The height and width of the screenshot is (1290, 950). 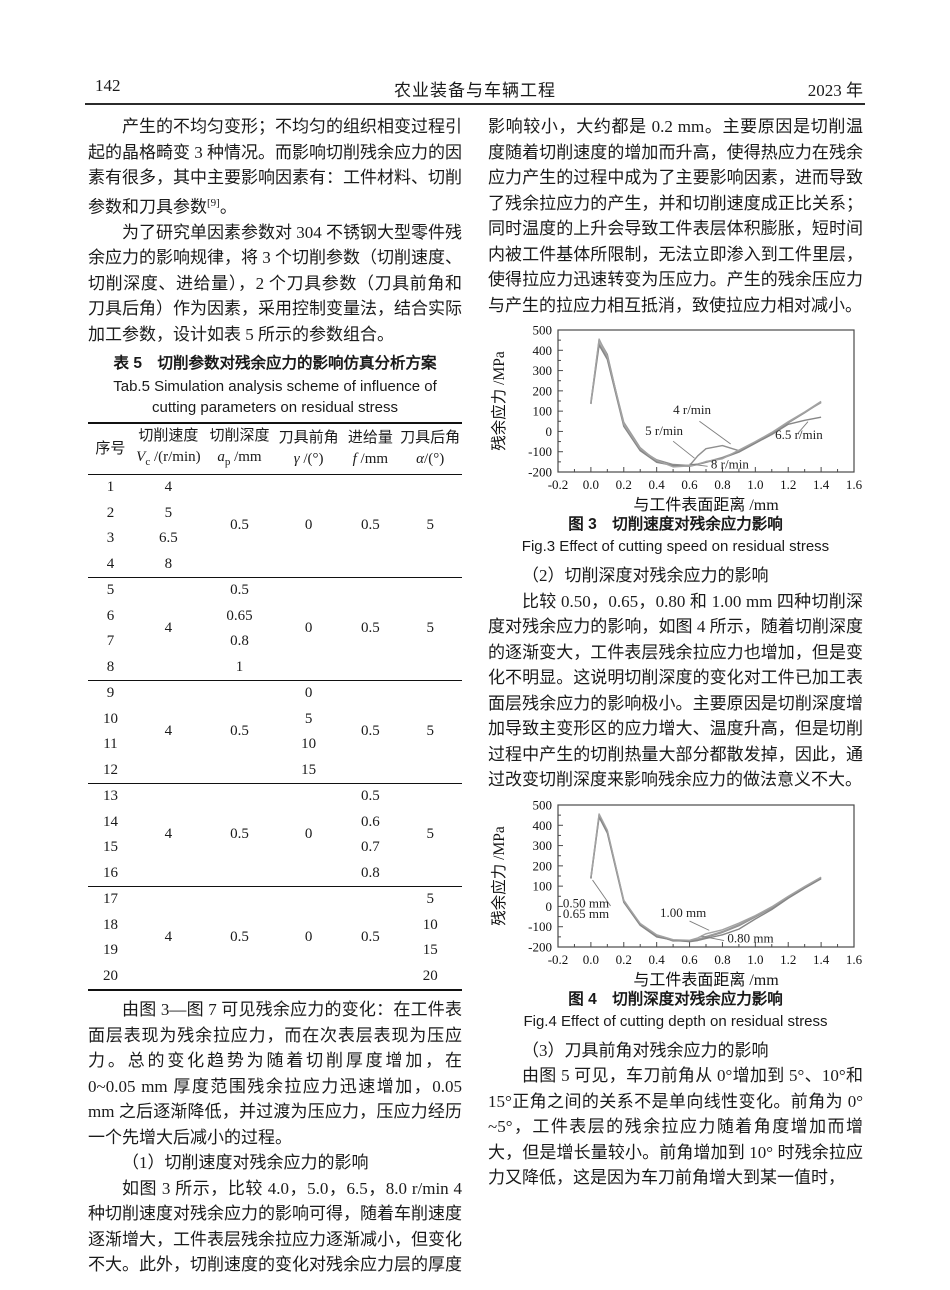 What do you see at coordinates (275, 732) in the screenshot?
I see `table-row: 9 4 0.5 0 0.5 5` at bounding box center [275, 732].